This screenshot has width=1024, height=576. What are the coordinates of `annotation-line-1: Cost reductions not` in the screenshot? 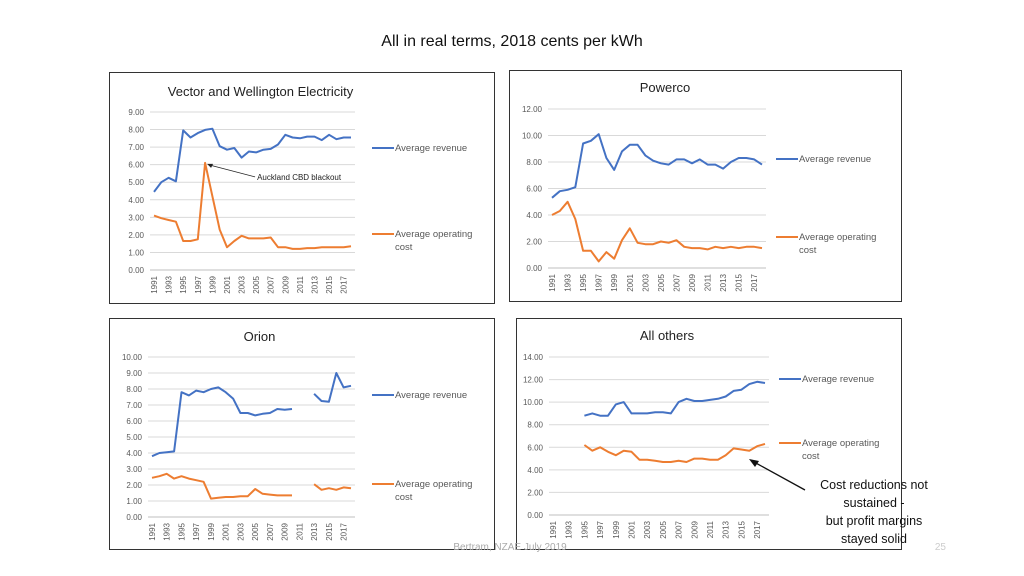 It's located at (874, 485).